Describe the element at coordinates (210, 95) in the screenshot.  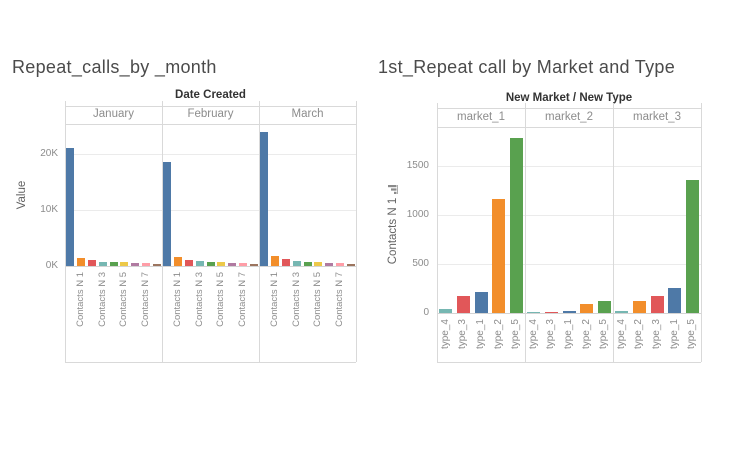
I see `column-axis-title: Date Created` at that location.